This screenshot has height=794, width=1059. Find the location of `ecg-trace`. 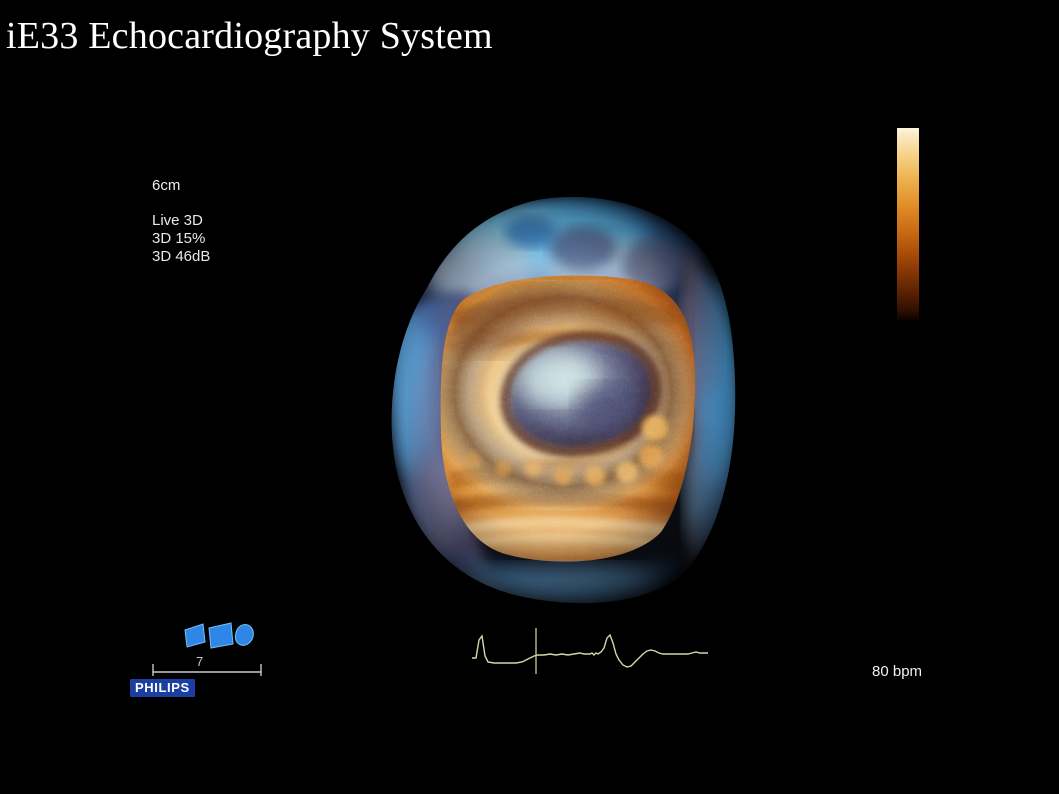

ecg-trace is located at coordinates (590, 650).